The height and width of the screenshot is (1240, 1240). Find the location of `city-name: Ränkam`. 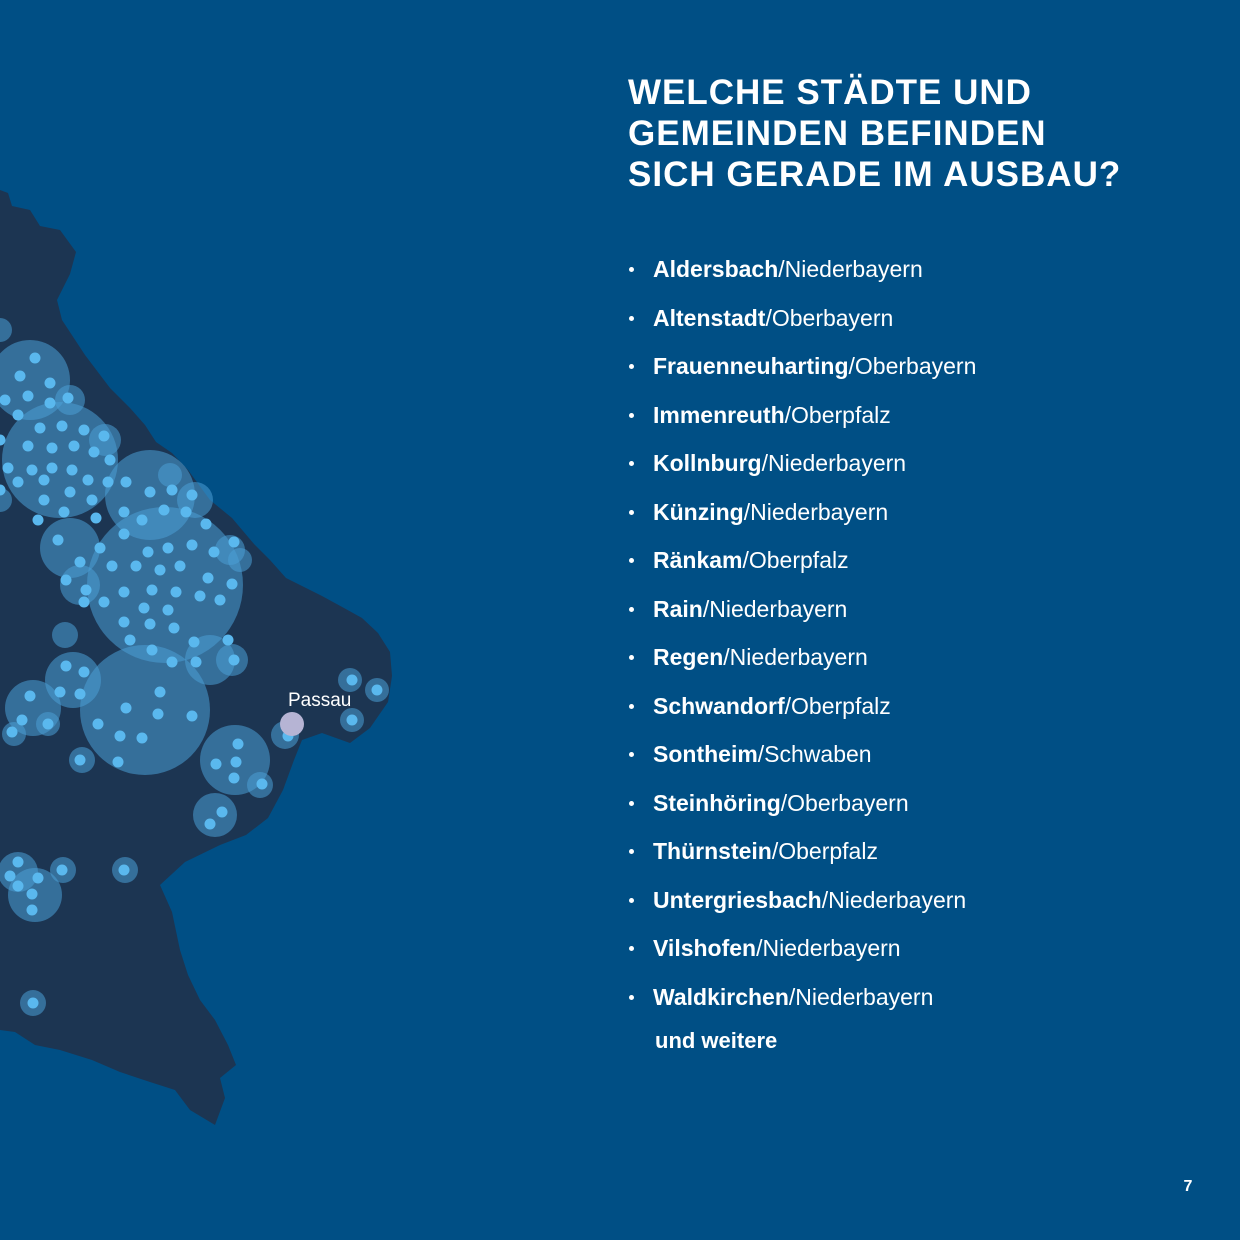

city-name: Ränkam is located at coordinates (698, 560).